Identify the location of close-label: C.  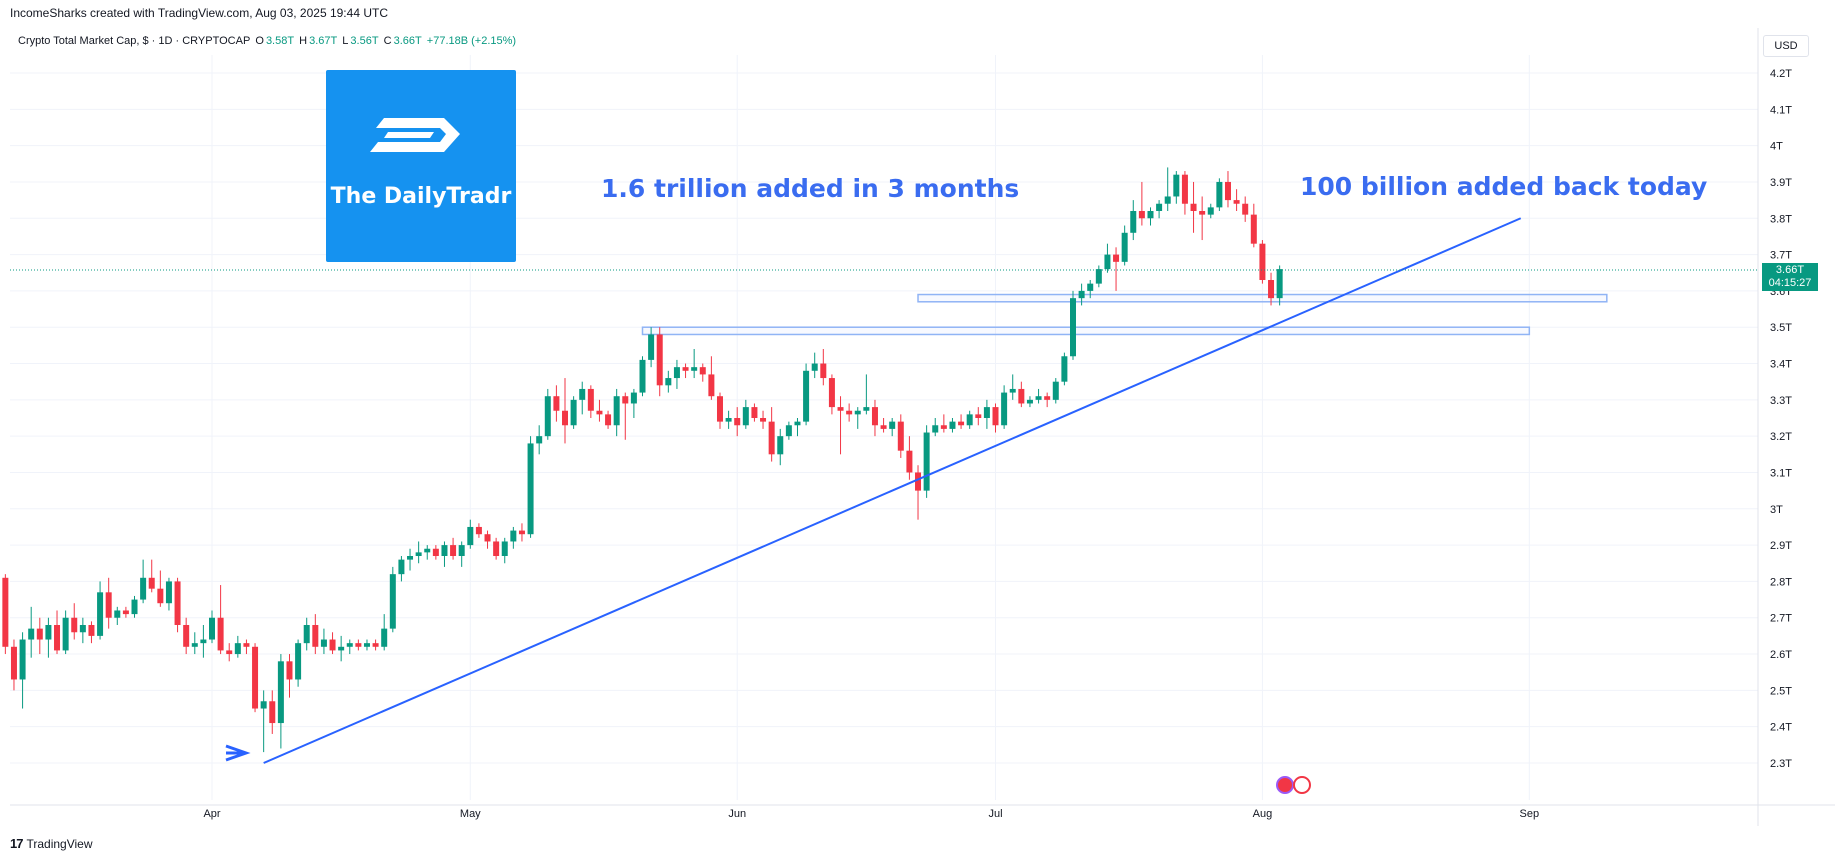
(387, 41).